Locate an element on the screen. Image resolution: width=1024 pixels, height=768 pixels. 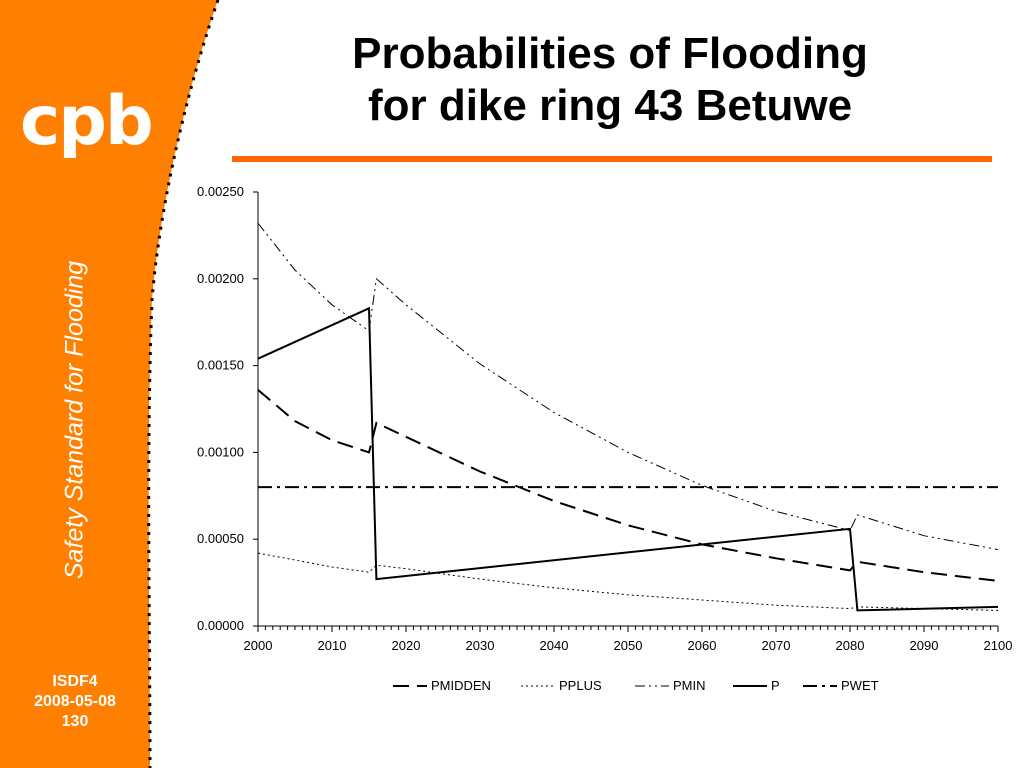
y-tick-label: 0.00150 is located at coordinates (220, 365).